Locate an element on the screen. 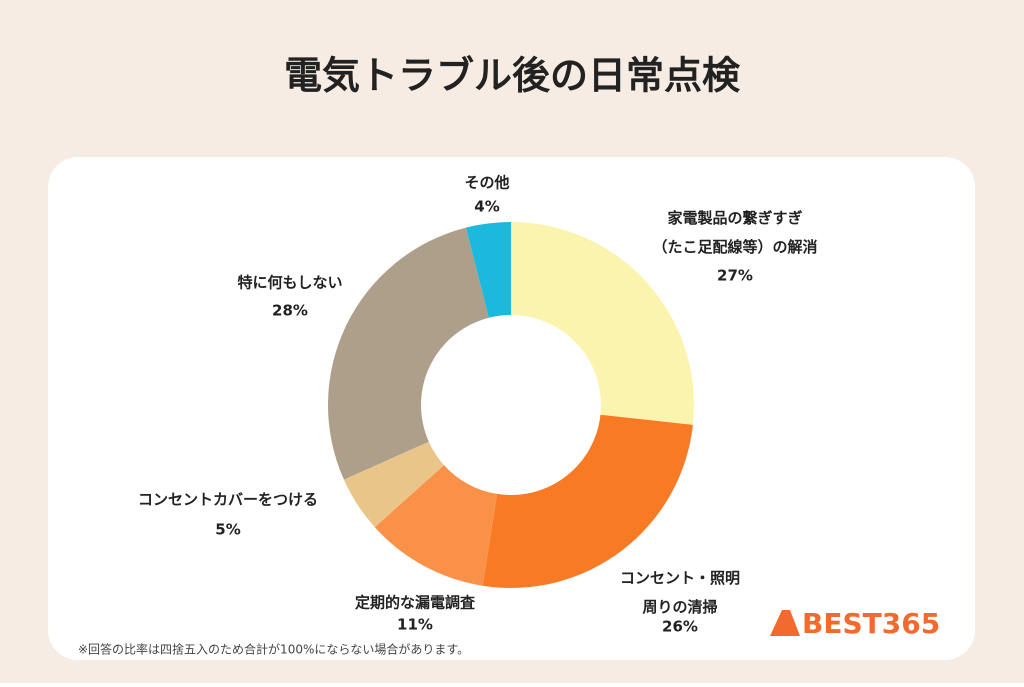 This screenshot has width=1024, height=687. category-label: 定期的な漏電調査 is located at coordinates (415, 603).